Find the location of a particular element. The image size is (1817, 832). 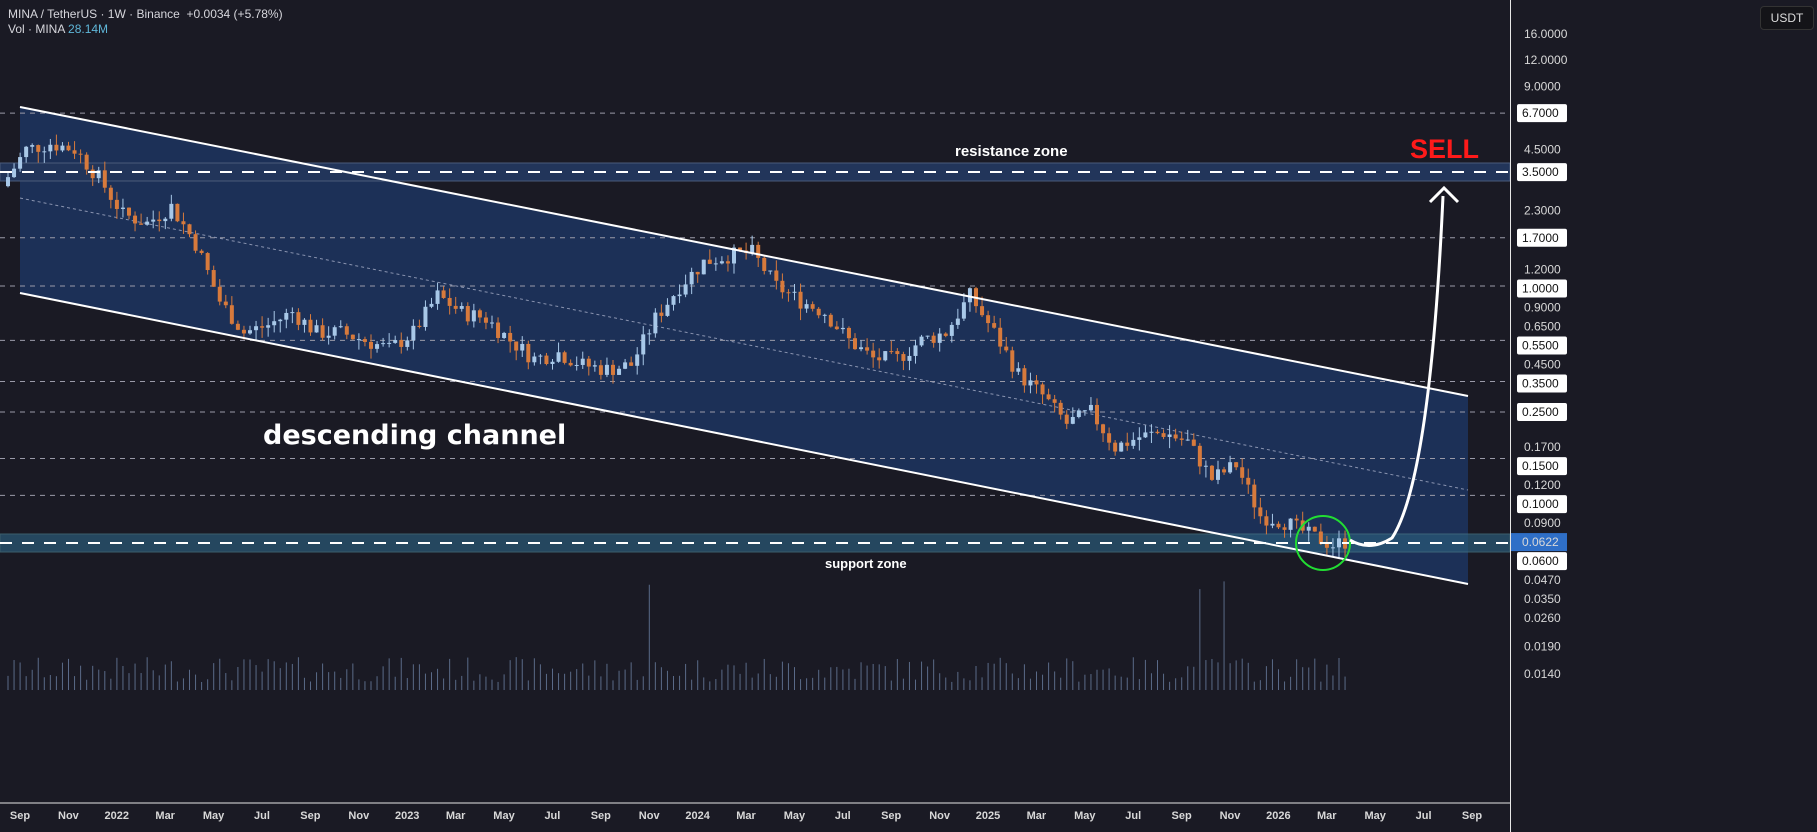

price-level-box is located at coordinates (1542, 383).